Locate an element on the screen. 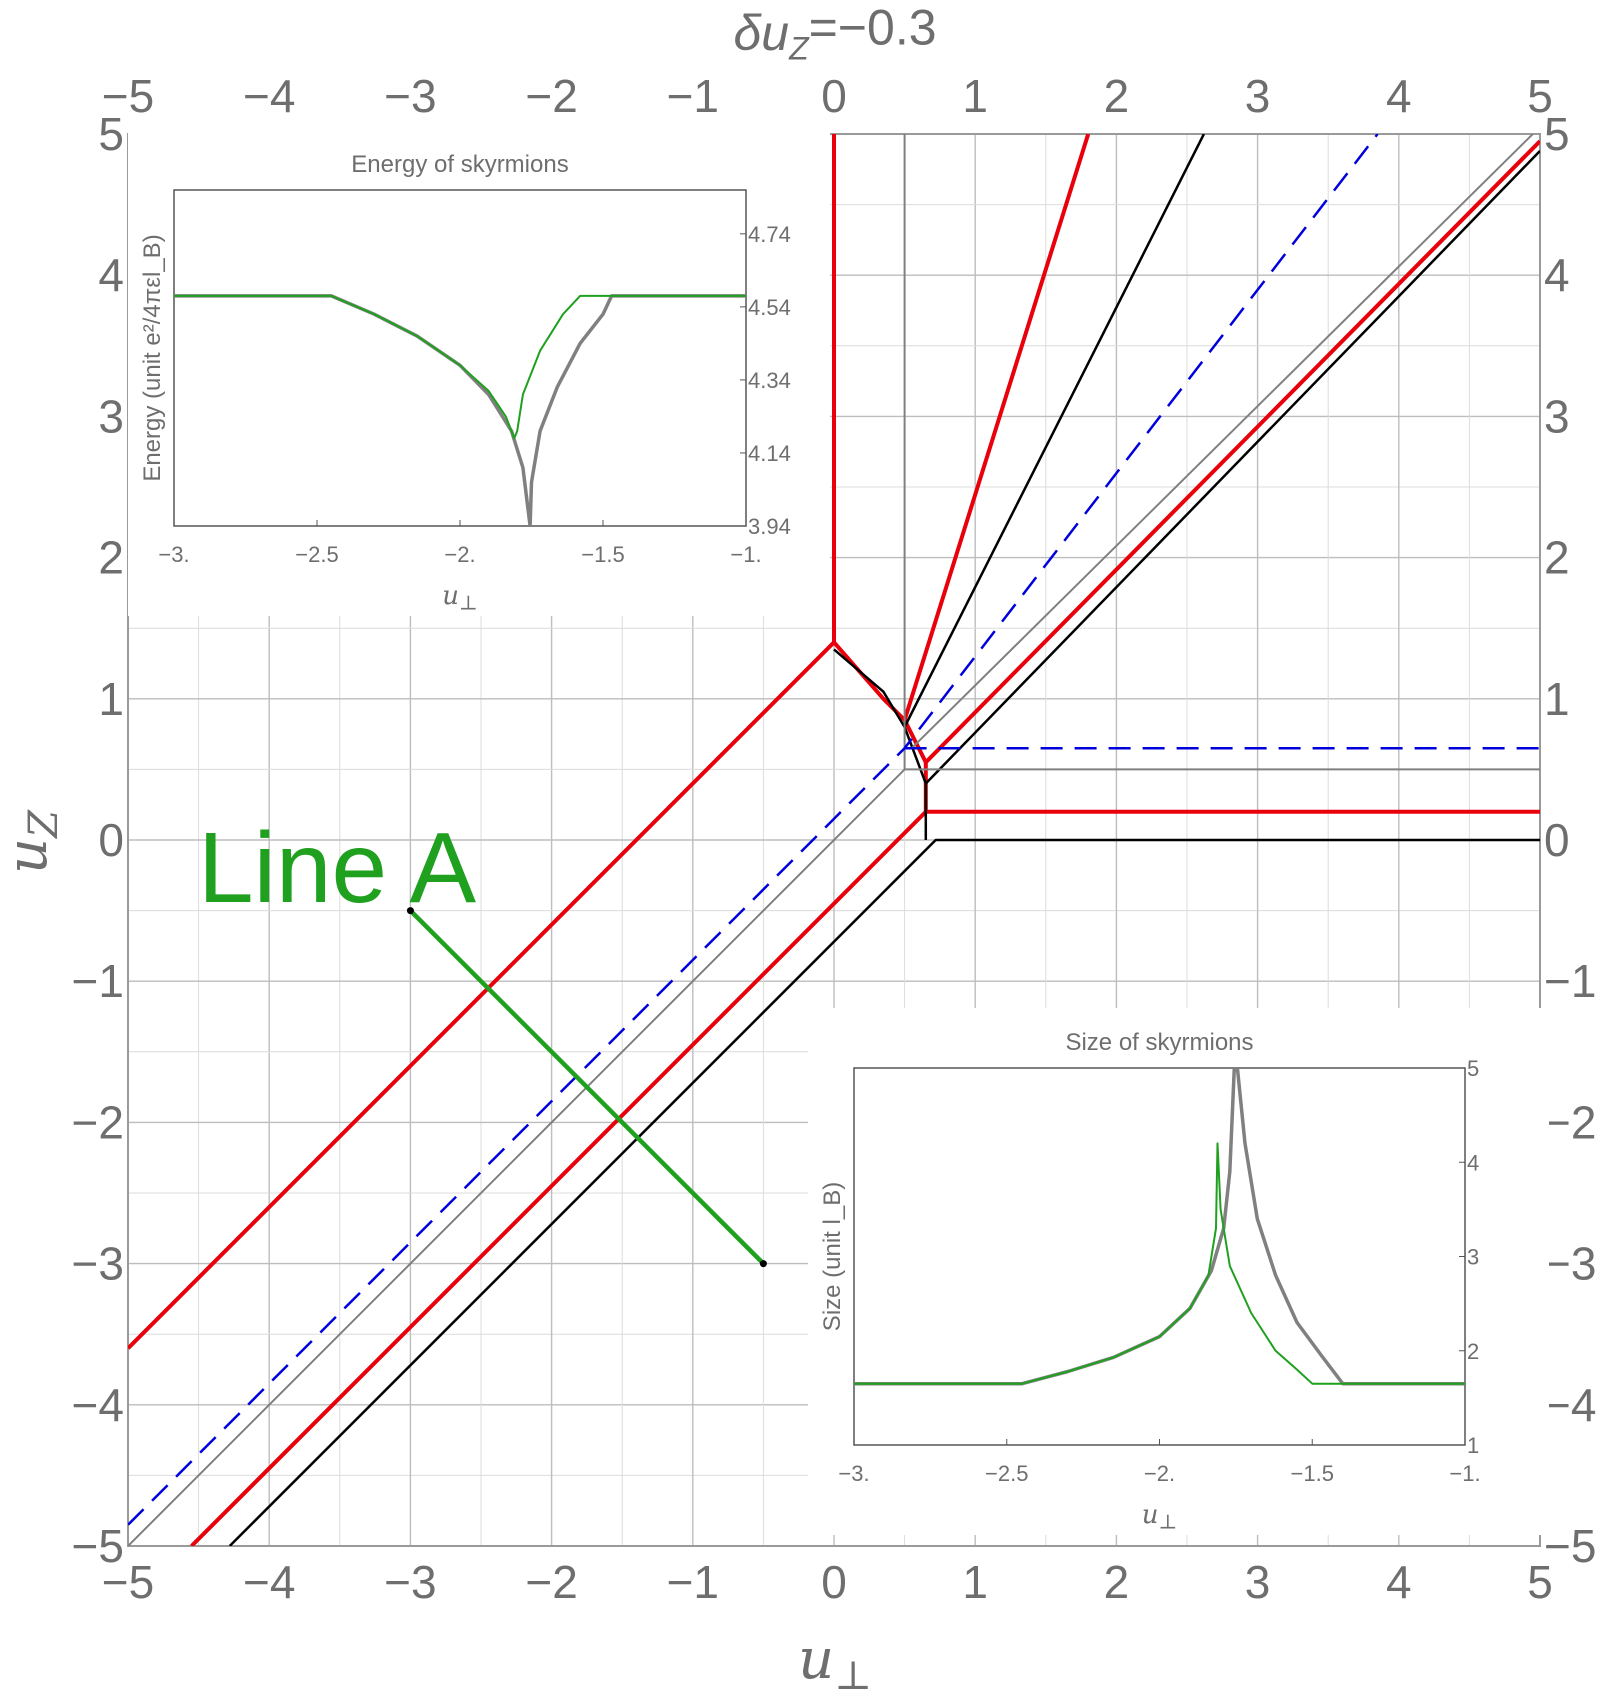  y-tick-label-right: −1 is located at coordinates (1570, 981).